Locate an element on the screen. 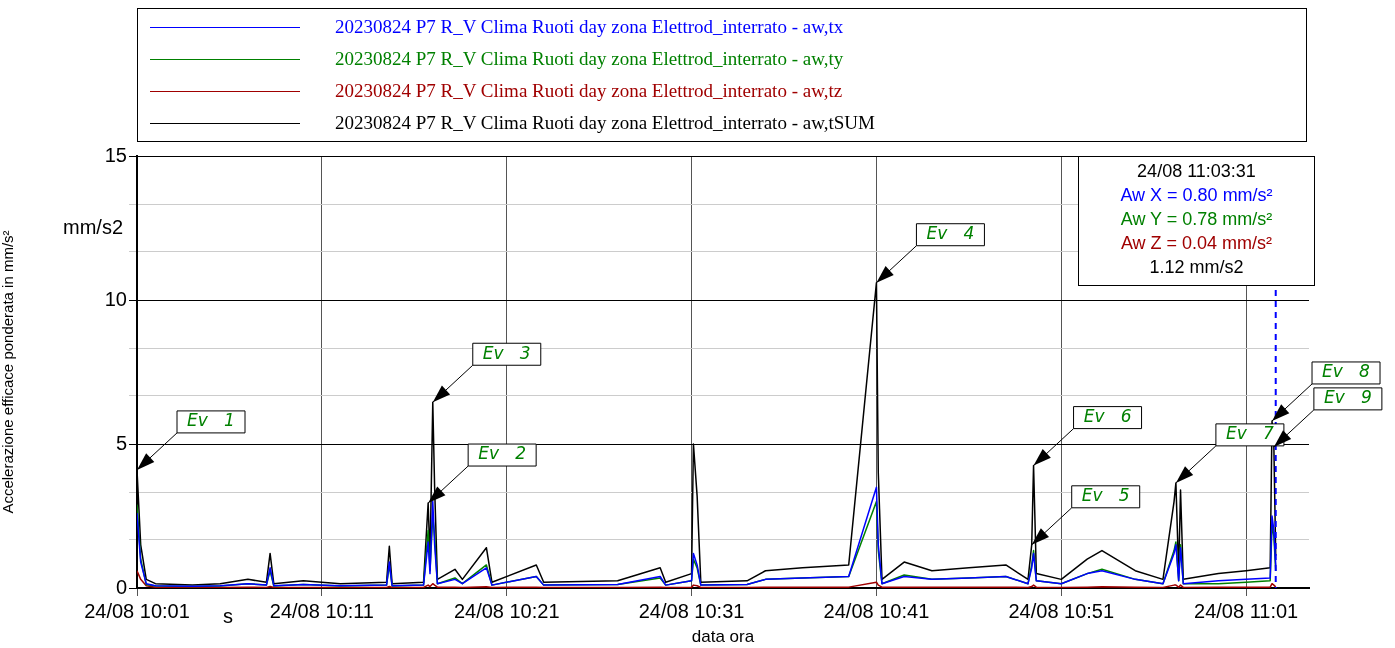 The image size is (1395, 648). x-tick-label: 24/08 10:41 is located at coordinates (876, 610).